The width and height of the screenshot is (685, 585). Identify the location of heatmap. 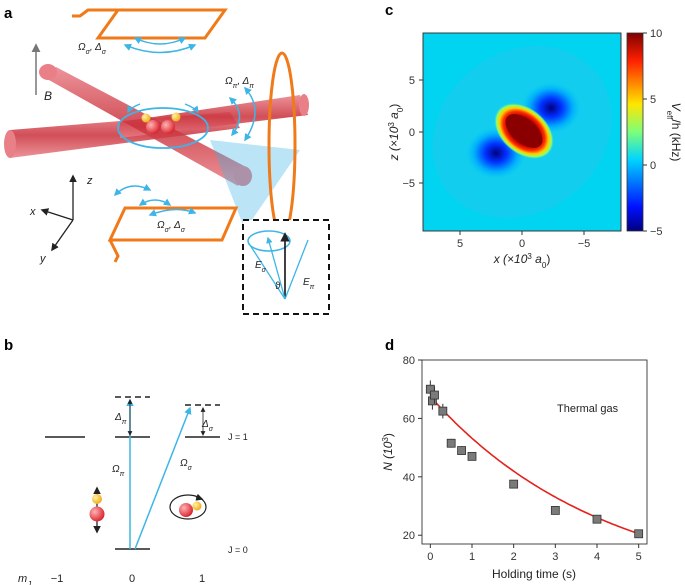
(522, 132).